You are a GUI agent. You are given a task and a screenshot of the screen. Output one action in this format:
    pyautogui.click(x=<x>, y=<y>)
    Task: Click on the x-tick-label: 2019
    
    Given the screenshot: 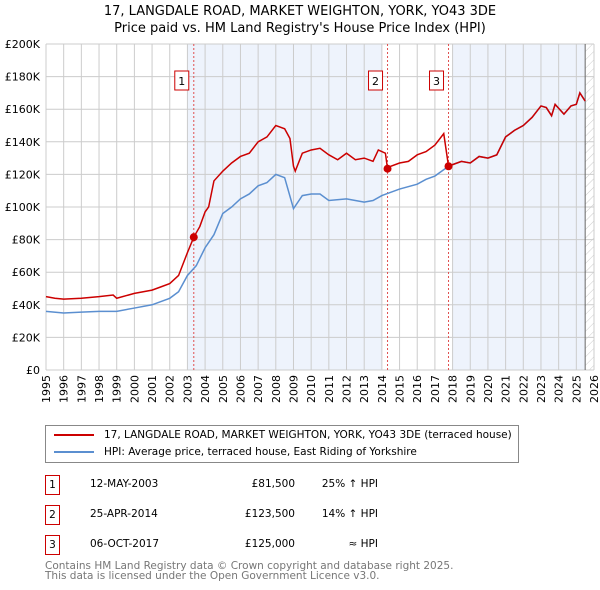 What is the action you would take?
    pyautogui.click(x=470, y=389)
    